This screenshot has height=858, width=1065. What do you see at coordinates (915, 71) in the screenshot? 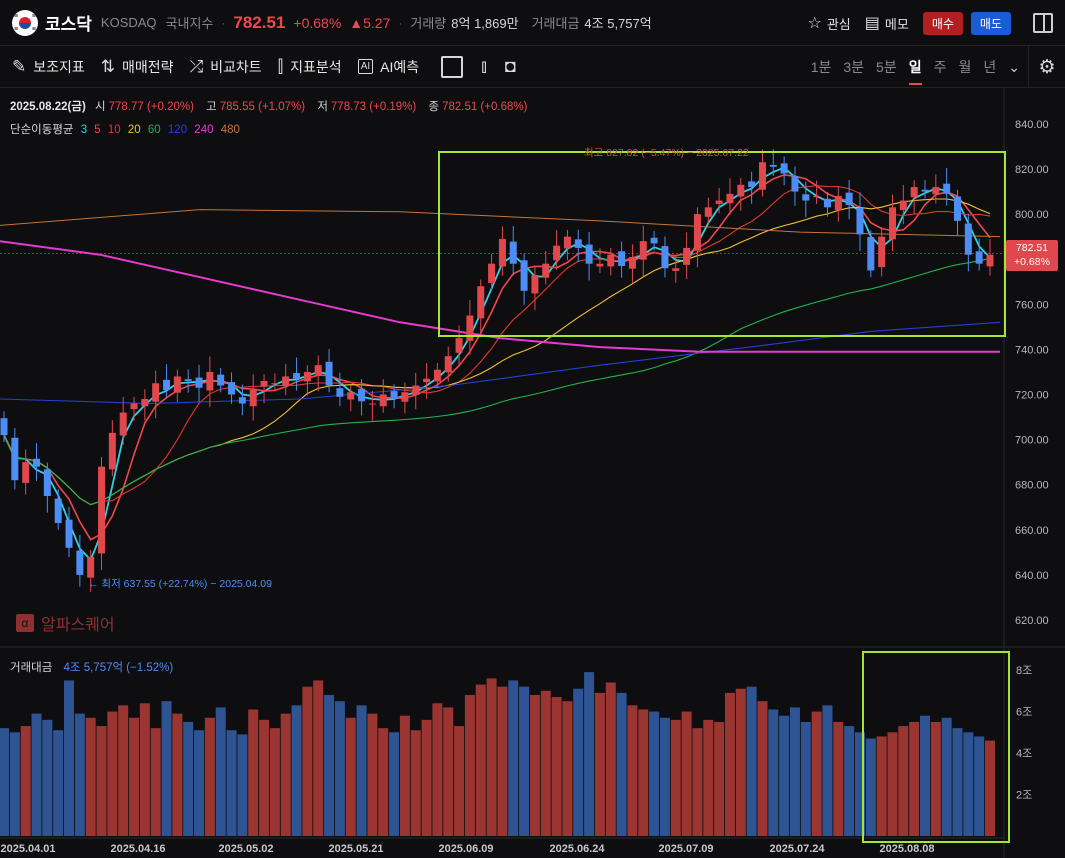
I see `tf-day: 일` at bounding box center [915, 71].